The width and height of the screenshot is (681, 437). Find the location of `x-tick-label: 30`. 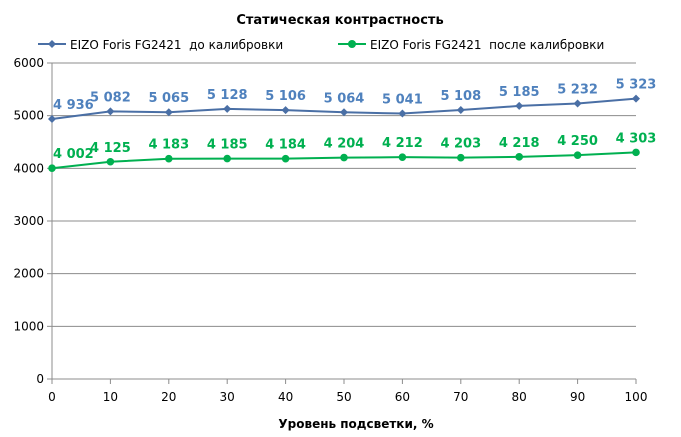

x-tick-label: 30 is located at coordinates (227, 397).